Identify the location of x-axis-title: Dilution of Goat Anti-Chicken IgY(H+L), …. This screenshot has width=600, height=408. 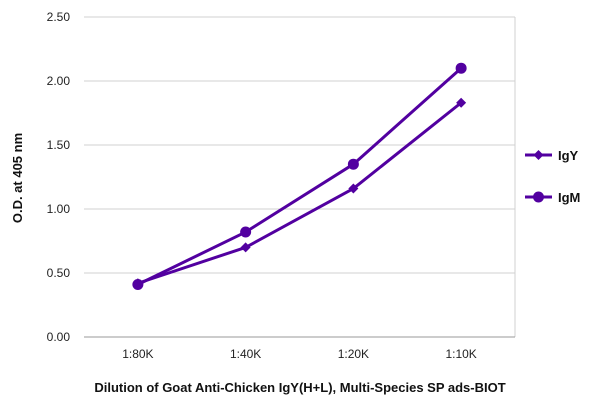
(299, 387).